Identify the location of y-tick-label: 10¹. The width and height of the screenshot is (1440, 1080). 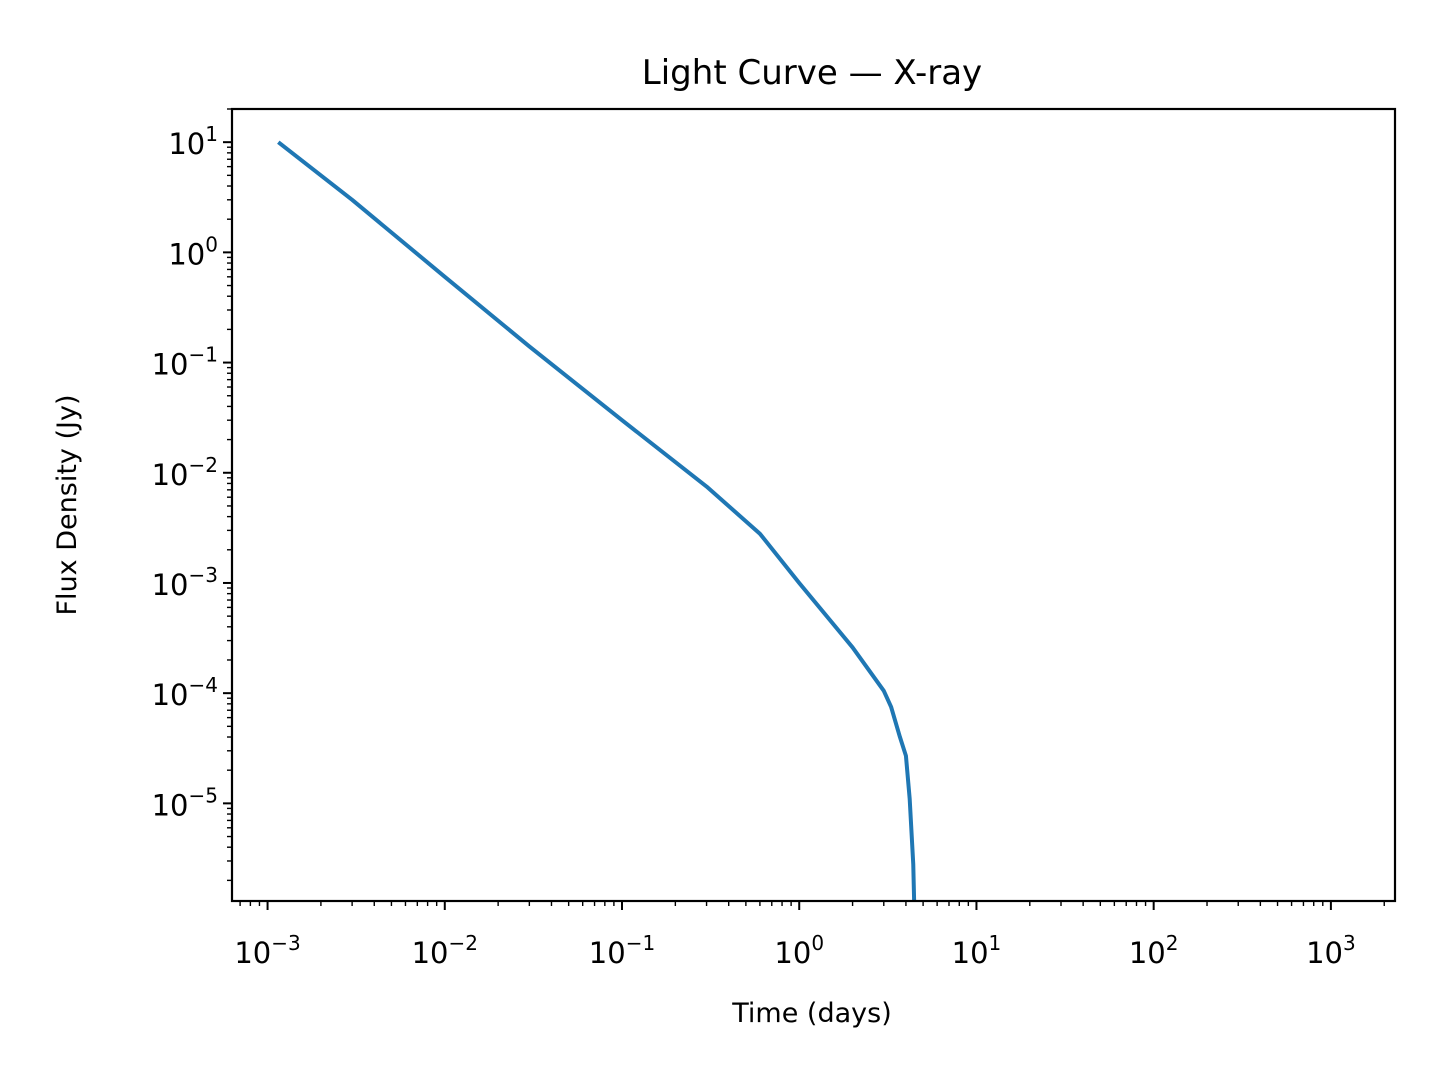
(193, 141).